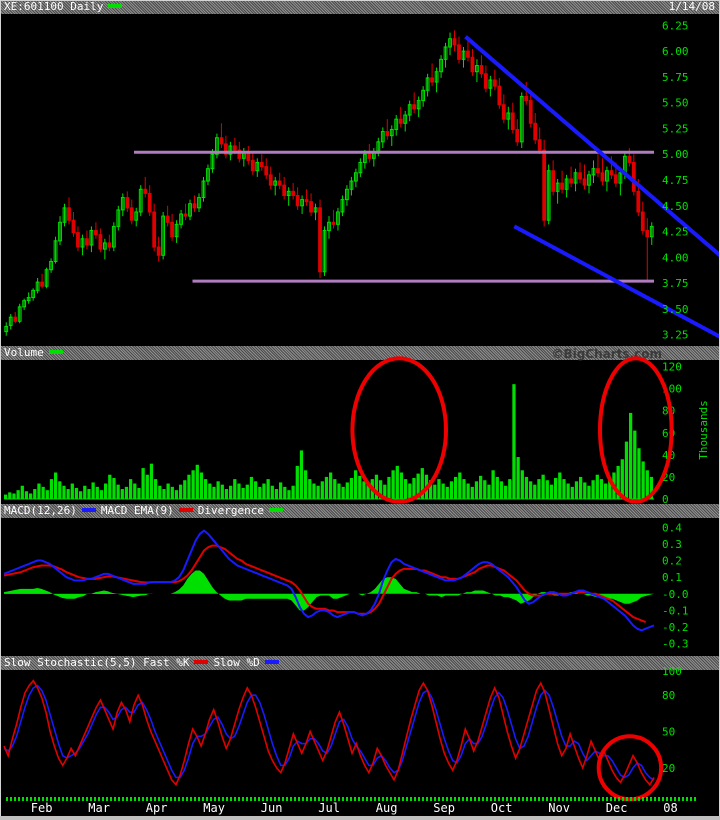  Describe the element at coordinates (166, 662) in the screenshot. I see `stochastic-fastk-label: Fast %K` at that location.